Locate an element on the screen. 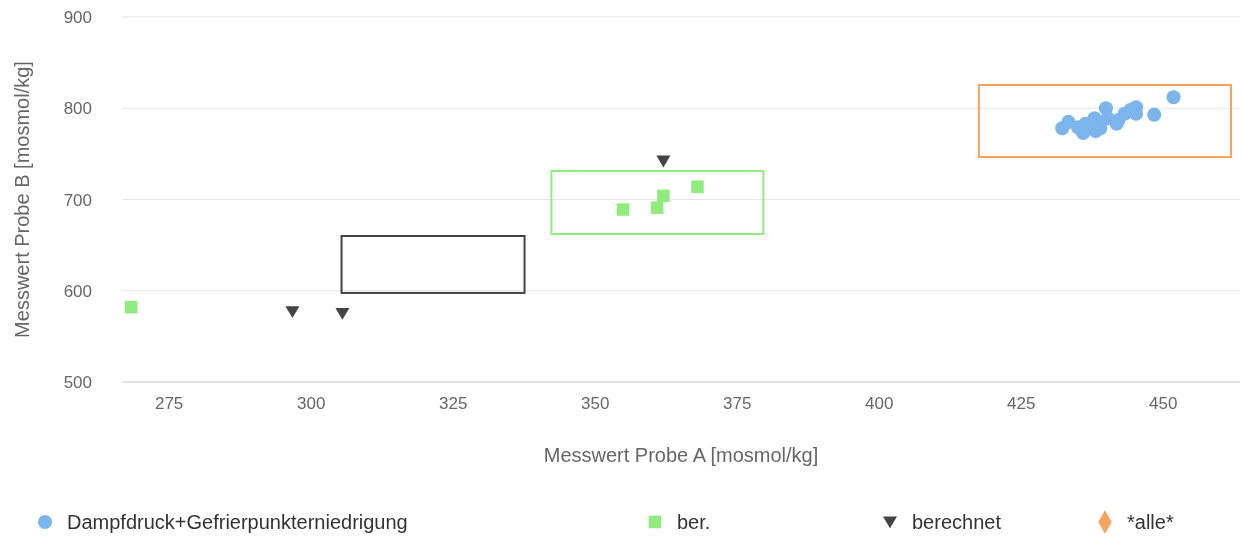 The image size is (1242, 543). x-axis-title: Messwert Probe A [mosmol/kg] is located at coordinates (681, 455).